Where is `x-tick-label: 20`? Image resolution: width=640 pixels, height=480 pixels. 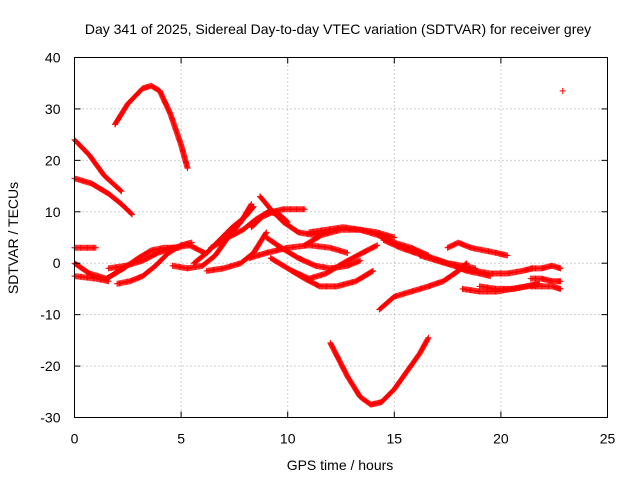
x-tick-label: 20 is located at coordinates (501, 439).